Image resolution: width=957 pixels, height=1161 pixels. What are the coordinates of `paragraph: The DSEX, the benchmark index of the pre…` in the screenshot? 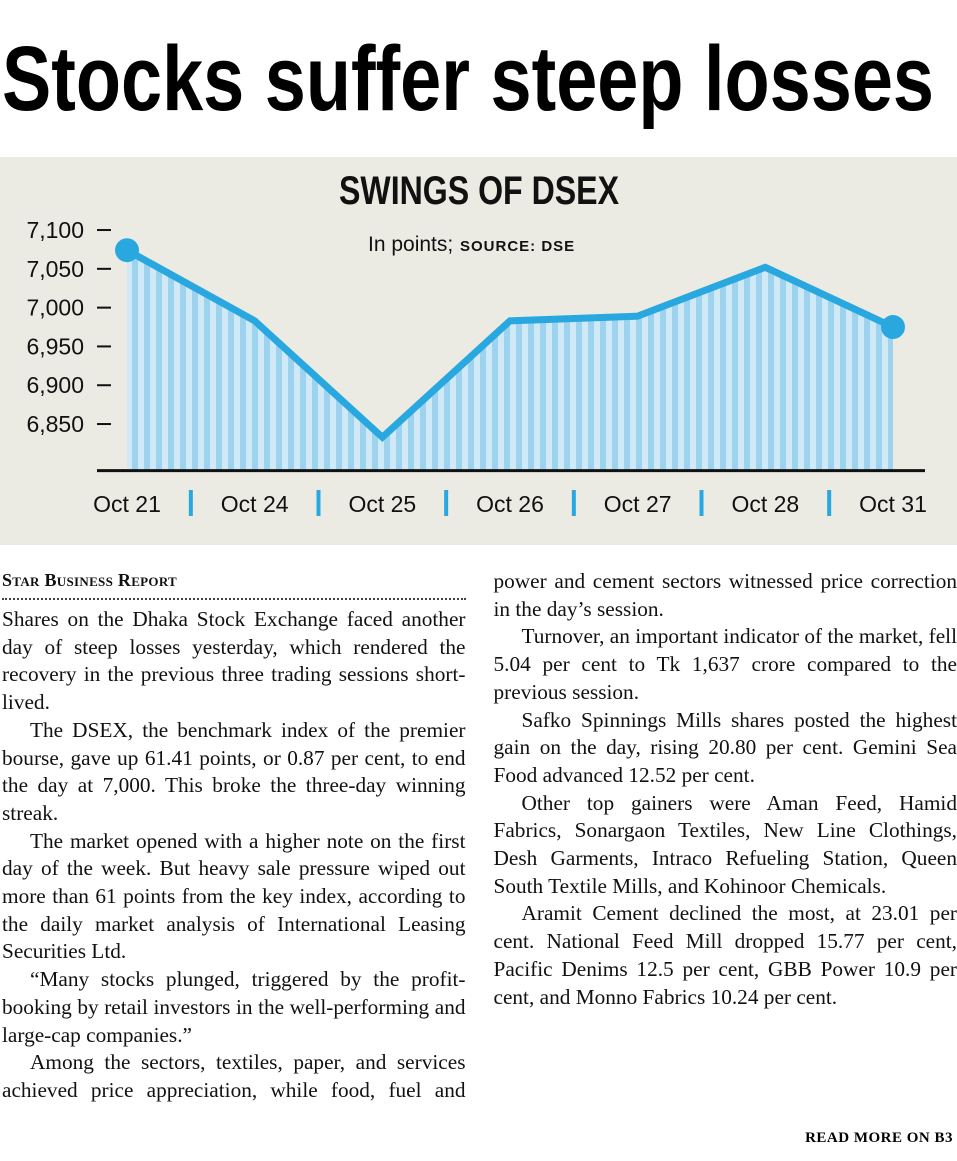 It's located at (234, 771).